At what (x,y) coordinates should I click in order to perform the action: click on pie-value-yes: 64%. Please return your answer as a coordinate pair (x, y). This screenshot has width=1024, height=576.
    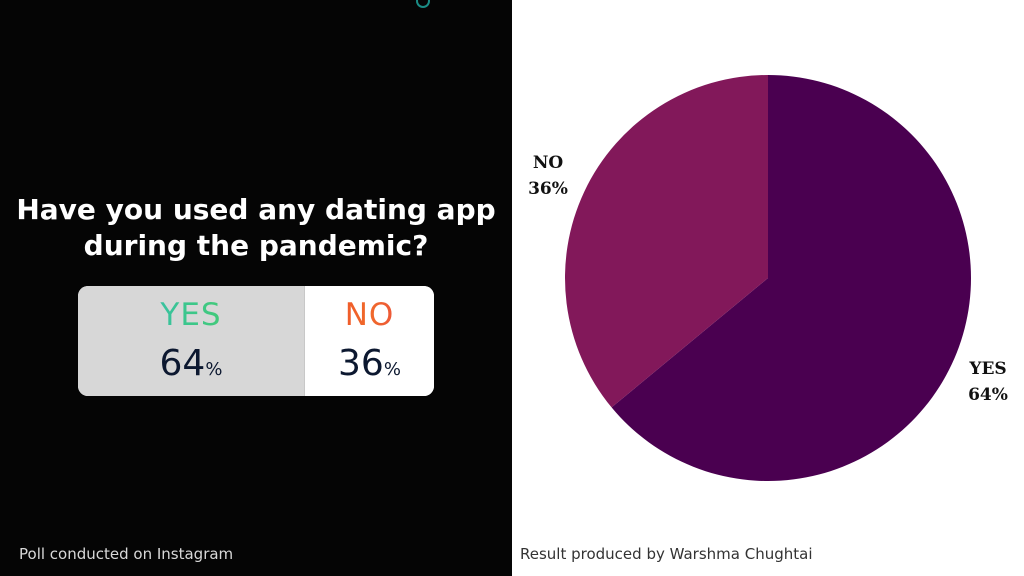
    Looking at the image, I should click on (988, 395).